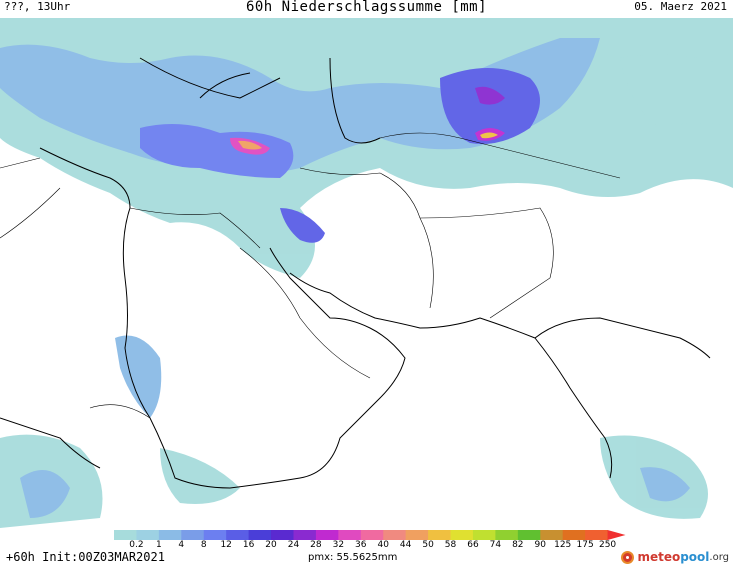 The height and width of the screenshot is (566, 733). I want to click on pmx-value: pmx: 55.5625mm, so click(353, 557).